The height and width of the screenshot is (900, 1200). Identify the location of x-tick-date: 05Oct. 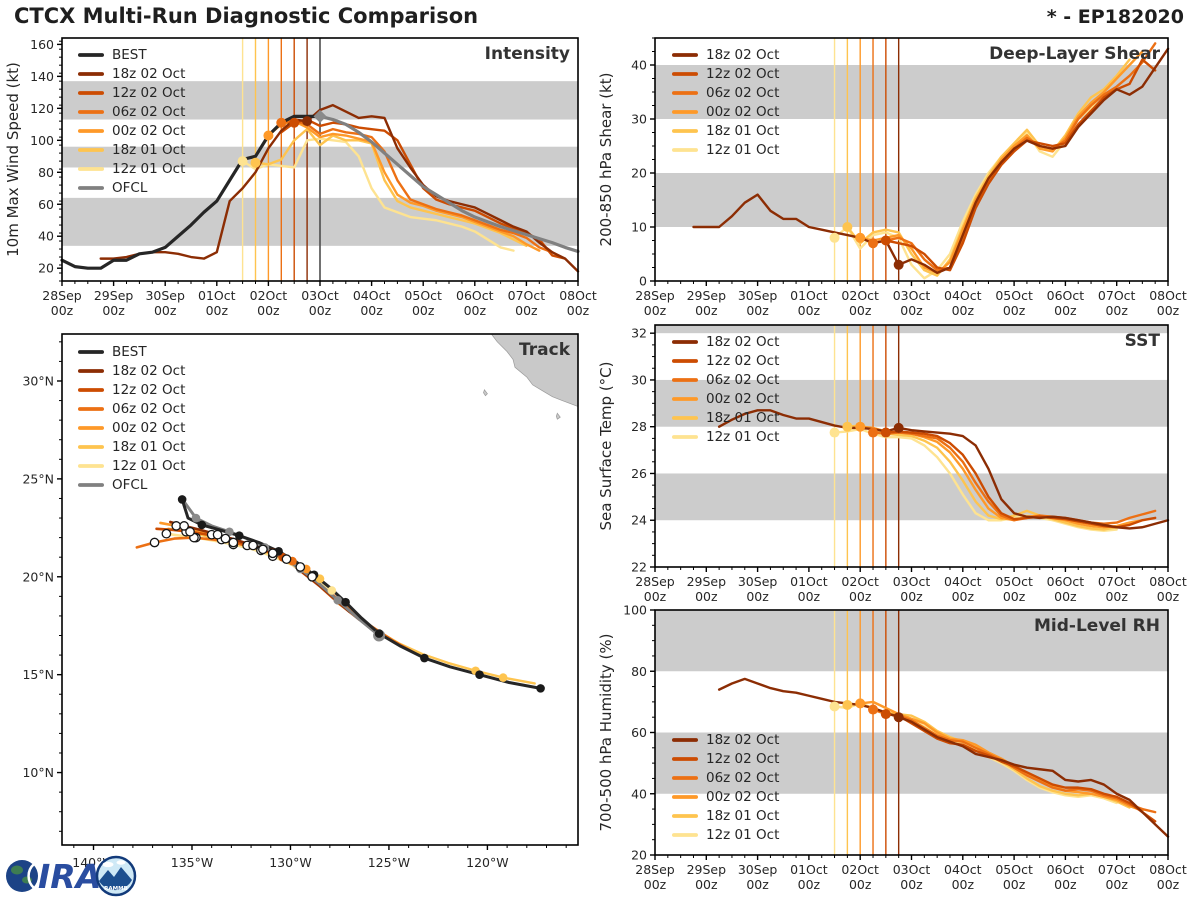
(1014, 581).